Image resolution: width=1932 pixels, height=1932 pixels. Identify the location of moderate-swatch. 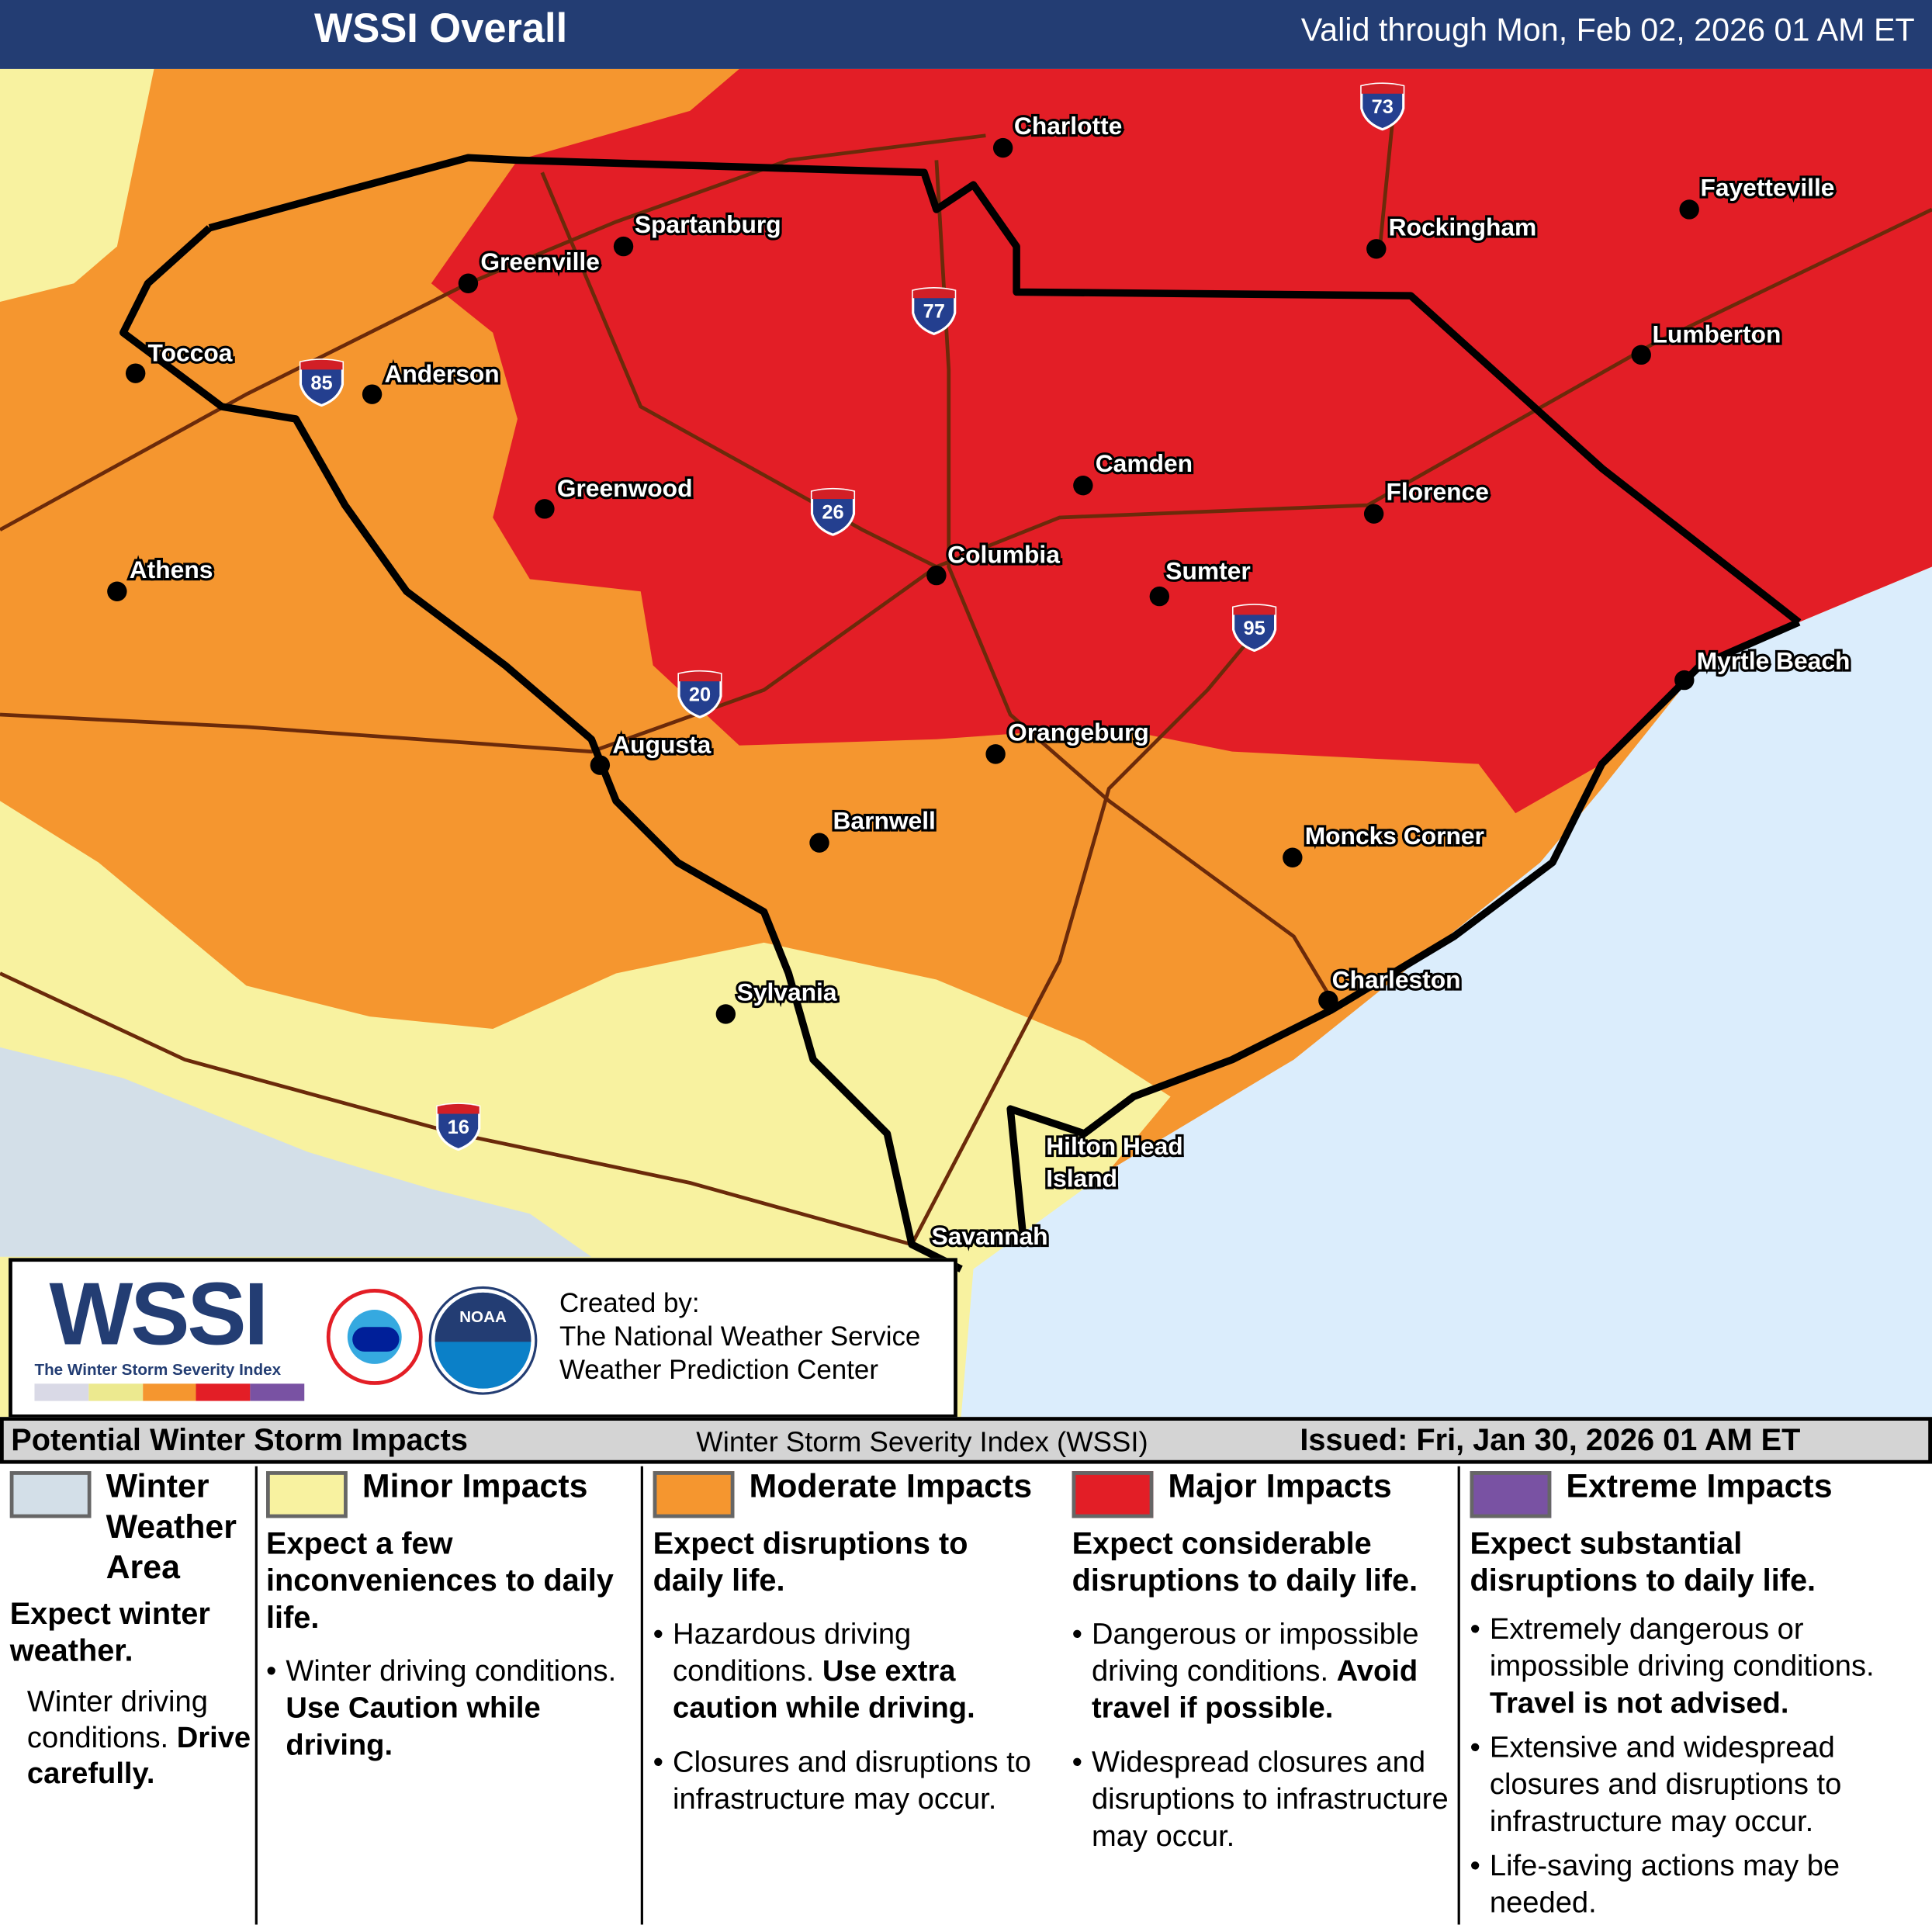
(694, 1494).